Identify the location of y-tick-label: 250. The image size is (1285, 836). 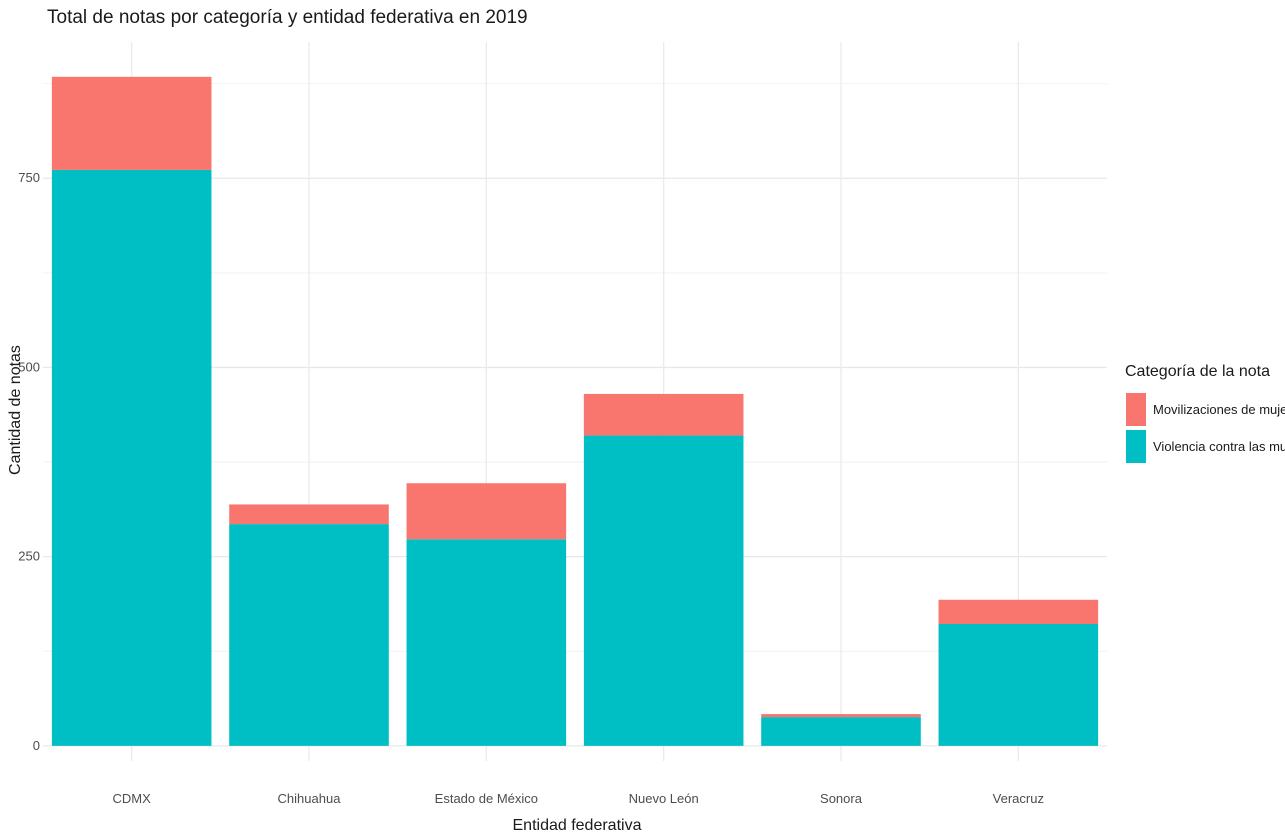
(29, 556).